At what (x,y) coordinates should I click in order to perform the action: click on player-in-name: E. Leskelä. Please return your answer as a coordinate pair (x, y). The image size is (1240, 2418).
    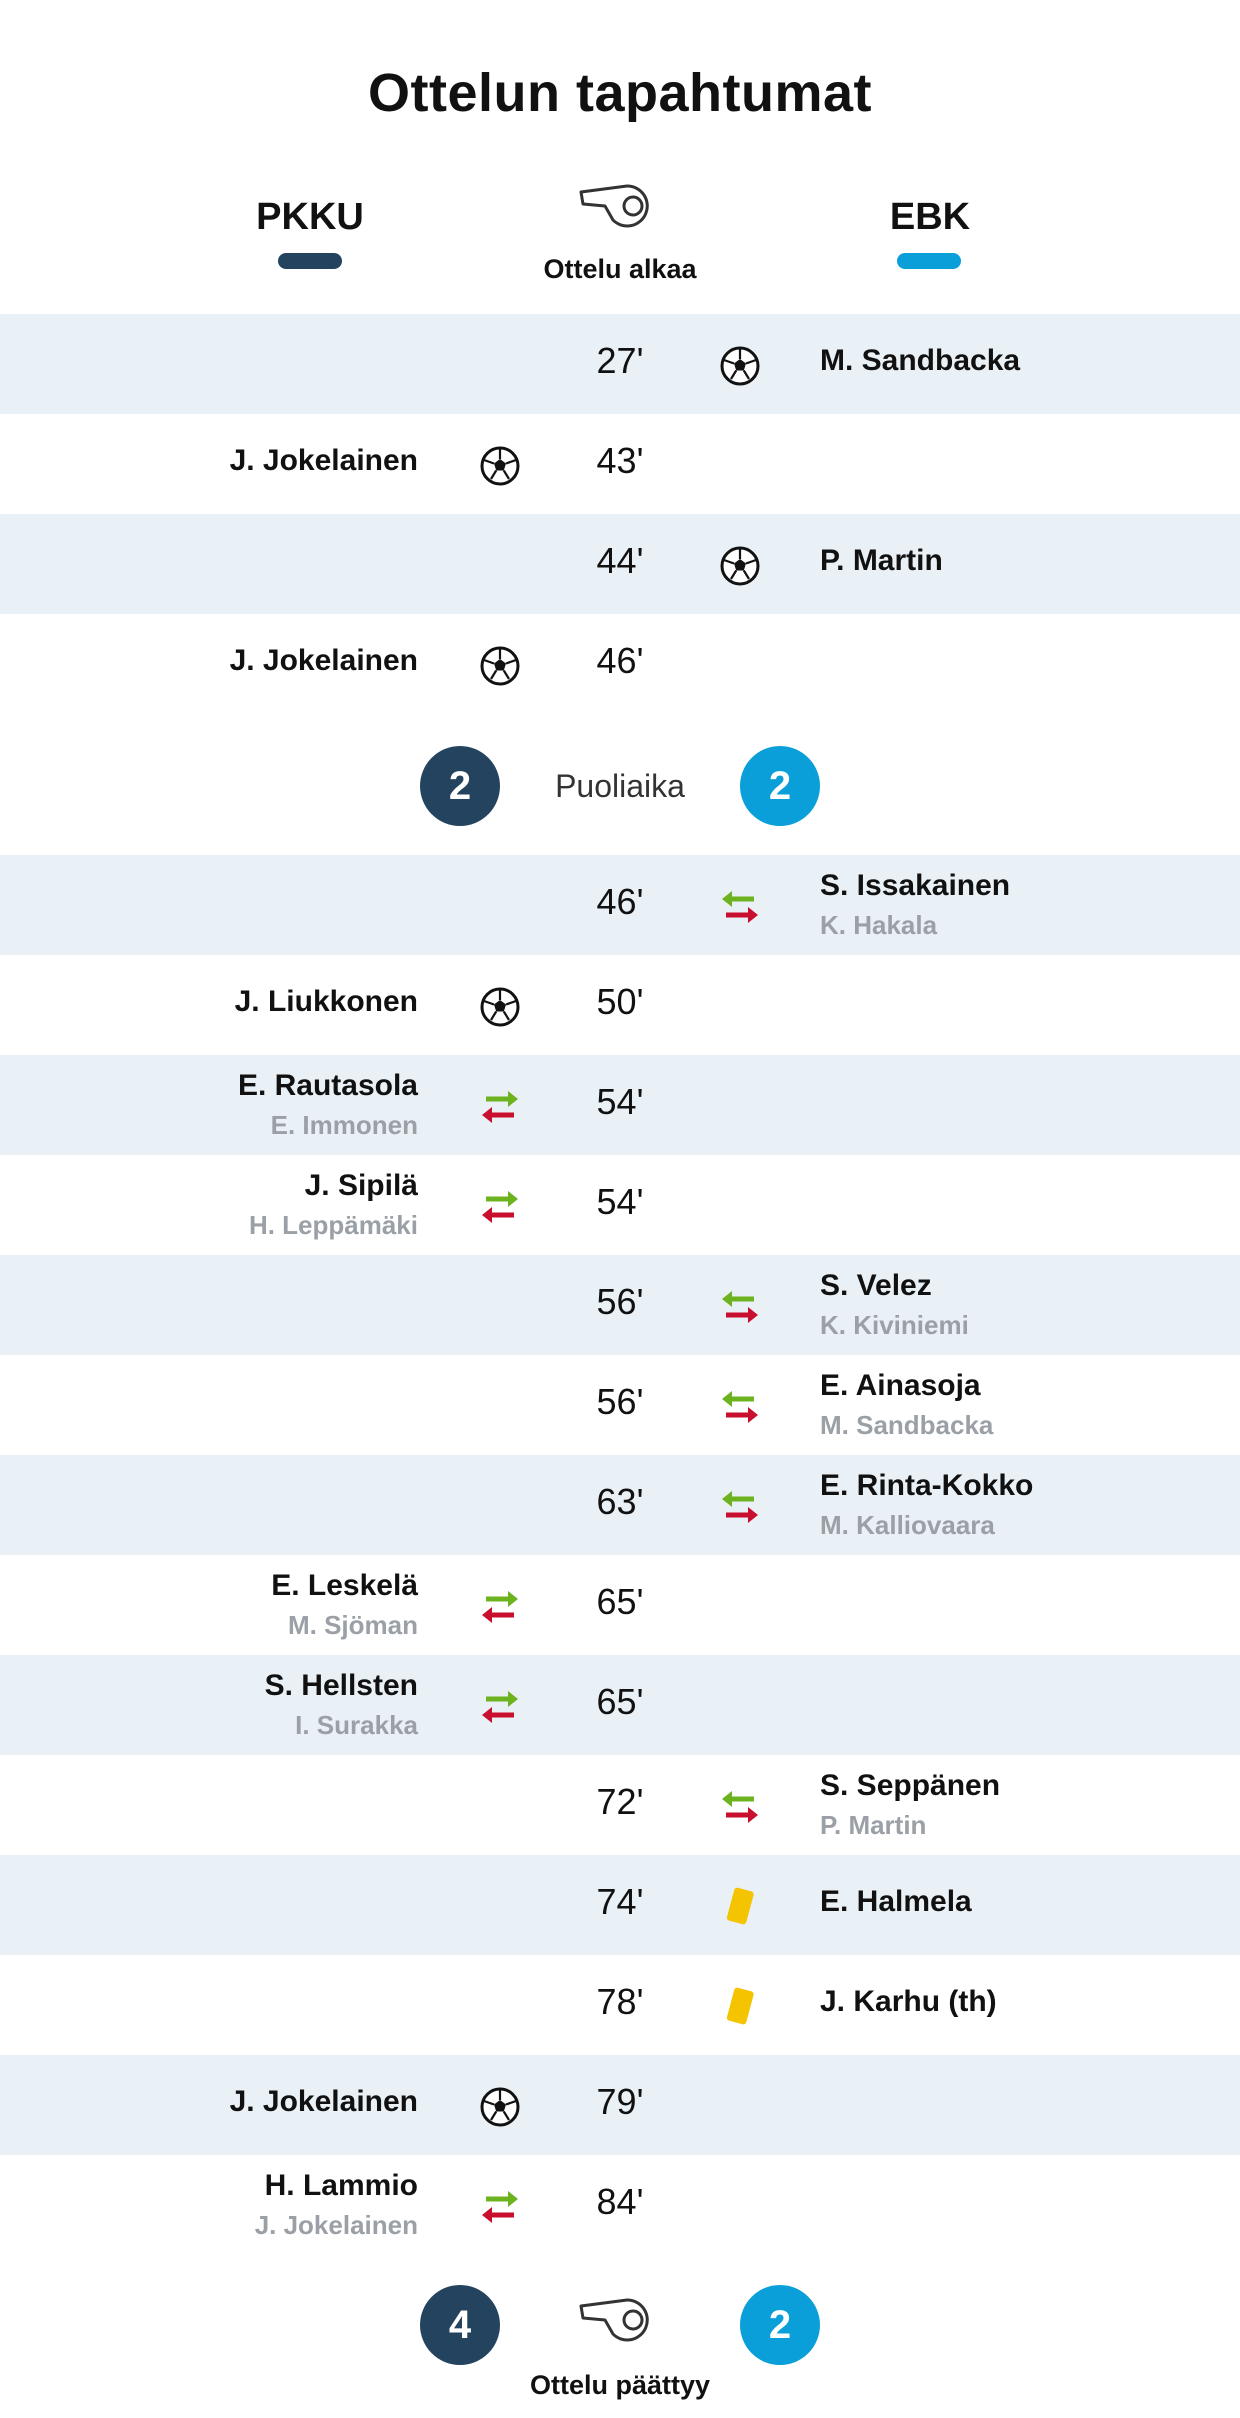
    Looking at the image, I should click on (344, 1585).